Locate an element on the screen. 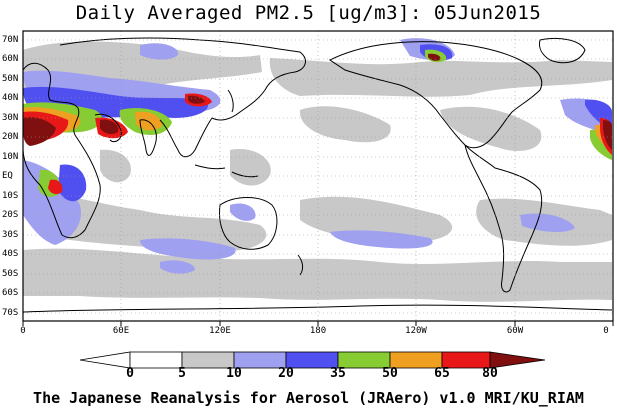  lat-label: 60N is located at coordinates (10, 59).